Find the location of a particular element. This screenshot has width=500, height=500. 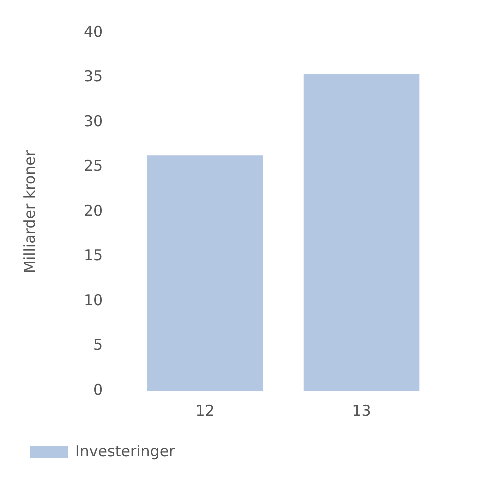

x-tick-label: 12 is located at coordinates (205, 411).